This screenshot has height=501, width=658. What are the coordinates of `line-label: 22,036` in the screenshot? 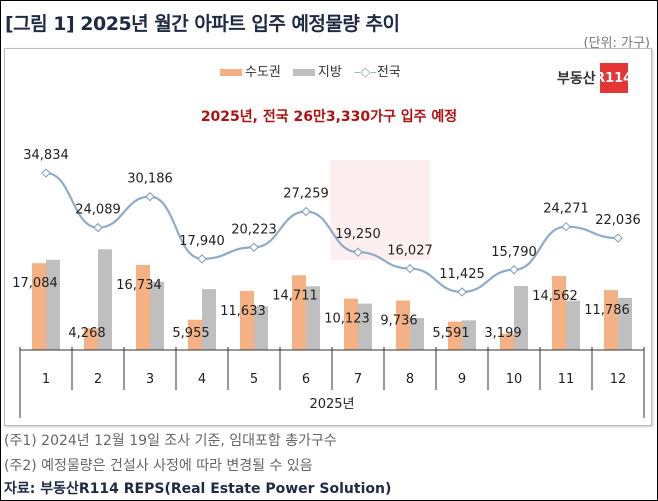 It's located at (618, 220).